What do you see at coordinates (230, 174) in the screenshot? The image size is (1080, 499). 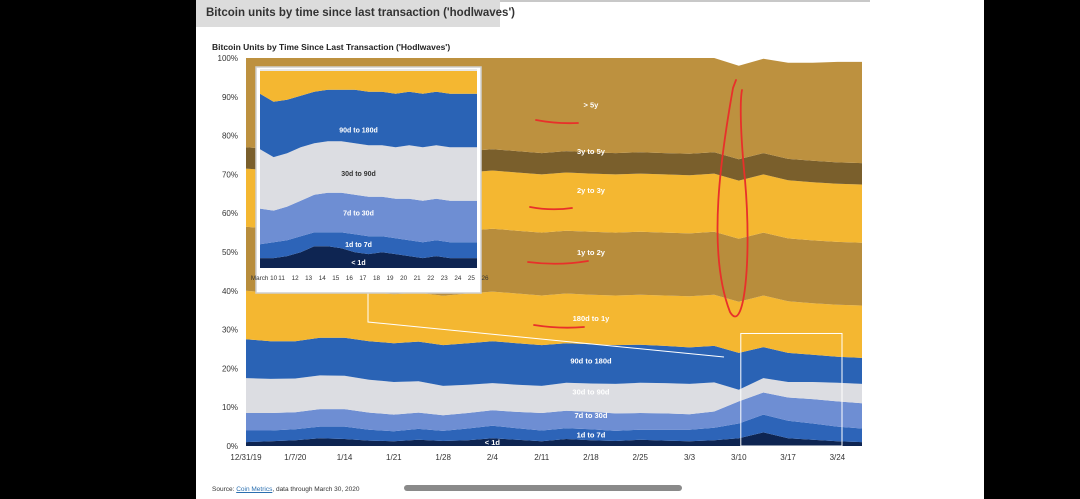 I see `y-tick-label: 70%` at bounding box center [230, 174].